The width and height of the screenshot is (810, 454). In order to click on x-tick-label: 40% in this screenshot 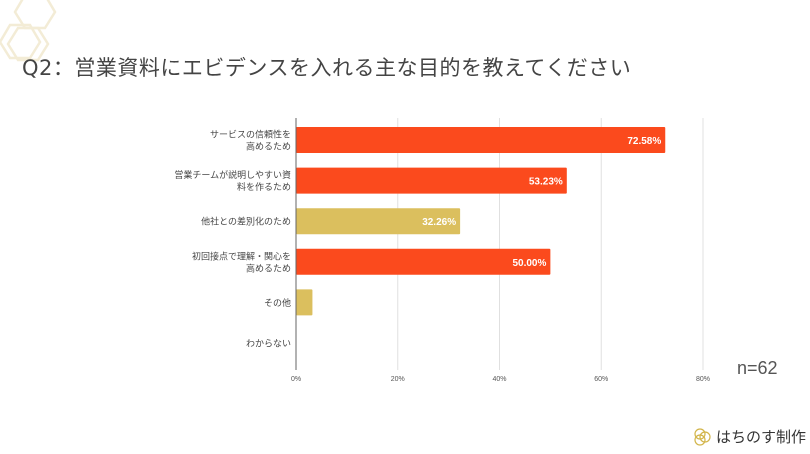, I will do `click(499, 379)`.